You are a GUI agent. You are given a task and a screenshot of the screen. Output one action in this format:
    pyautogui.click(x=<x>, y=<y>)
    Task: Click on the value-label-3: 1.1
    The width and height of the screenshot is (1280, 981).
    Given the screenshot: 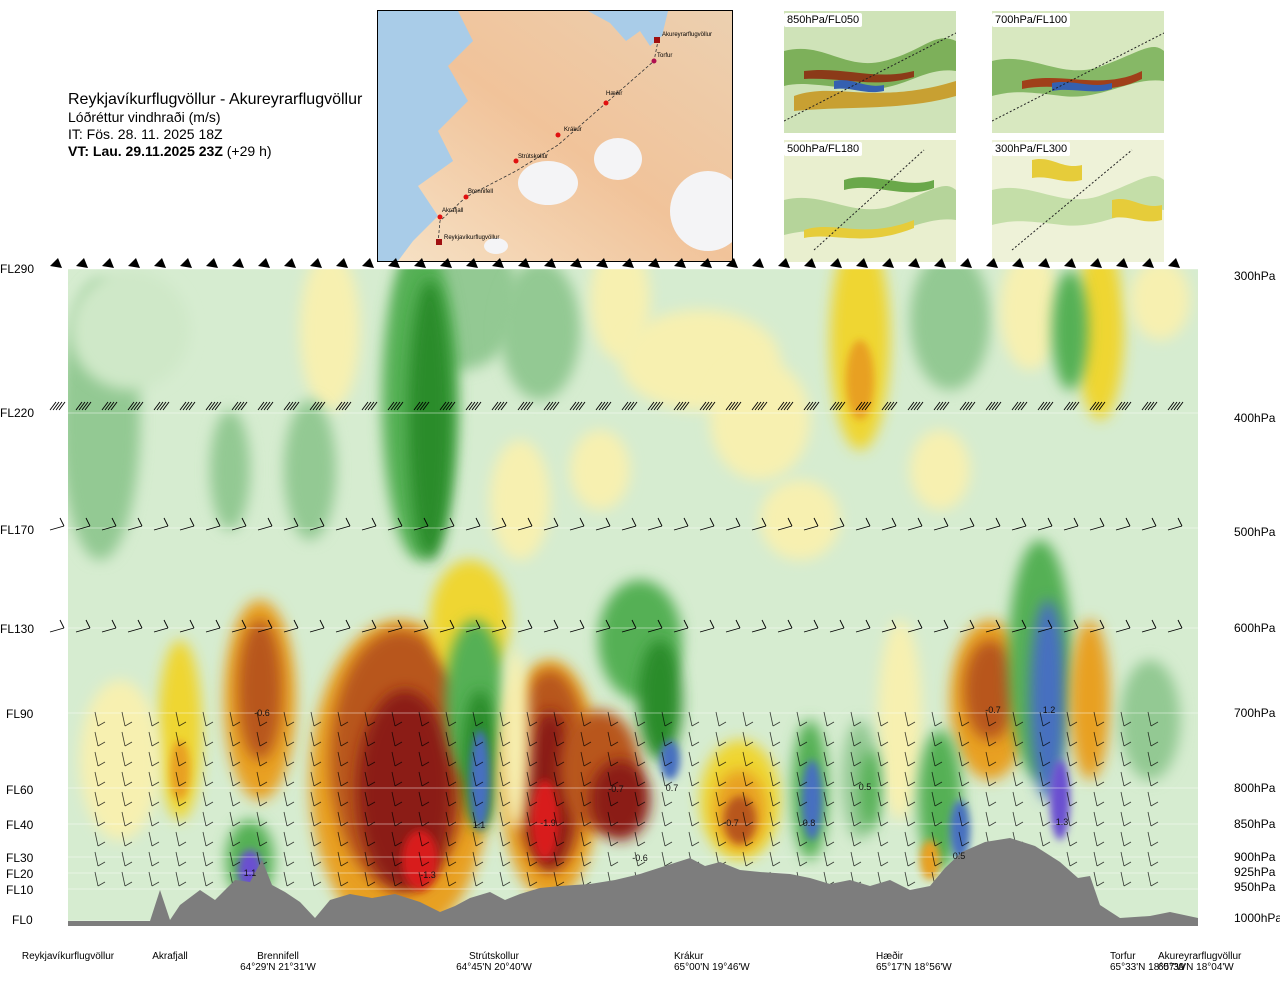 What is the action you would take?
    pyautogui.click(x=479, y=825)
    